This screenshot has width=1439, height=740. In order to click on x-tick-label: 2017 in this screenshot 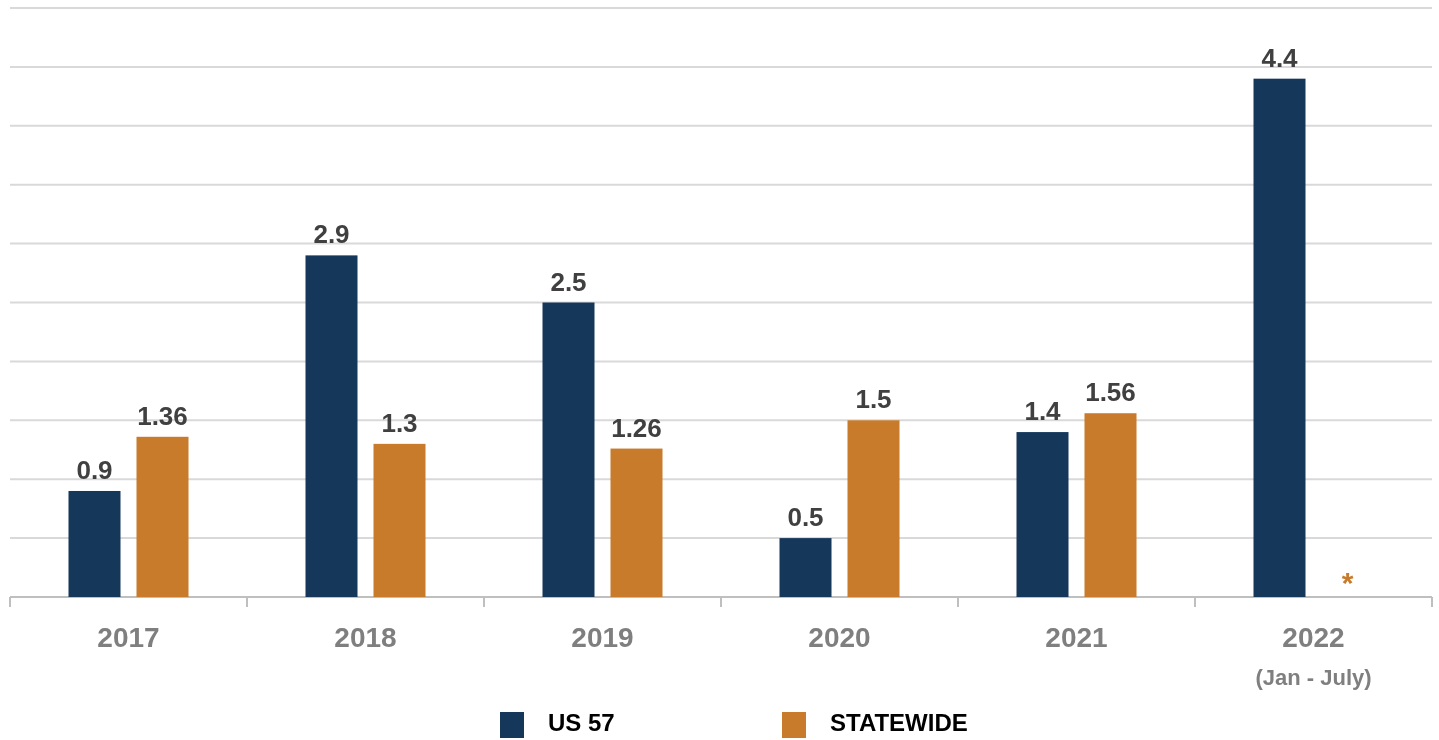, I will do `click(128, 637)`.